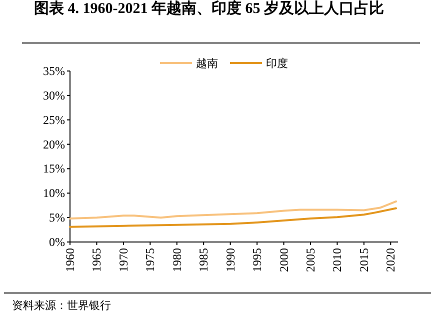 This screenshot has height=321, width=431. What do you see at coordinates (54, 193) in the screenshot?
I see `y-tick-label: 10%` at bounding box center [54, 193].